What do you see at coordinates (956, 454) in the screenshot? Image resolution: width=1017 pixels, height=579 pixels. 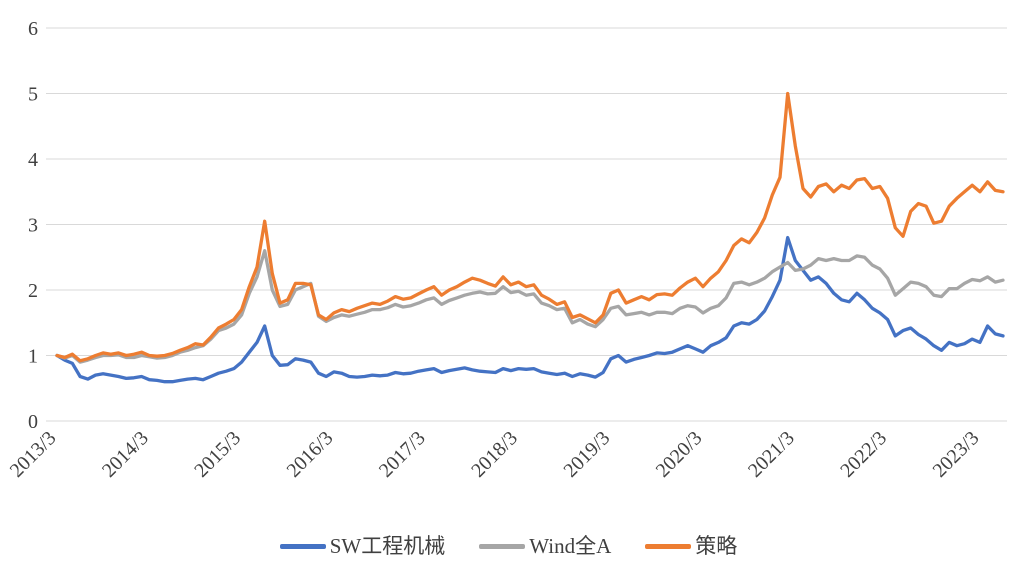 I see `svg-text: 2023/3` at bounding box center [956, 454].